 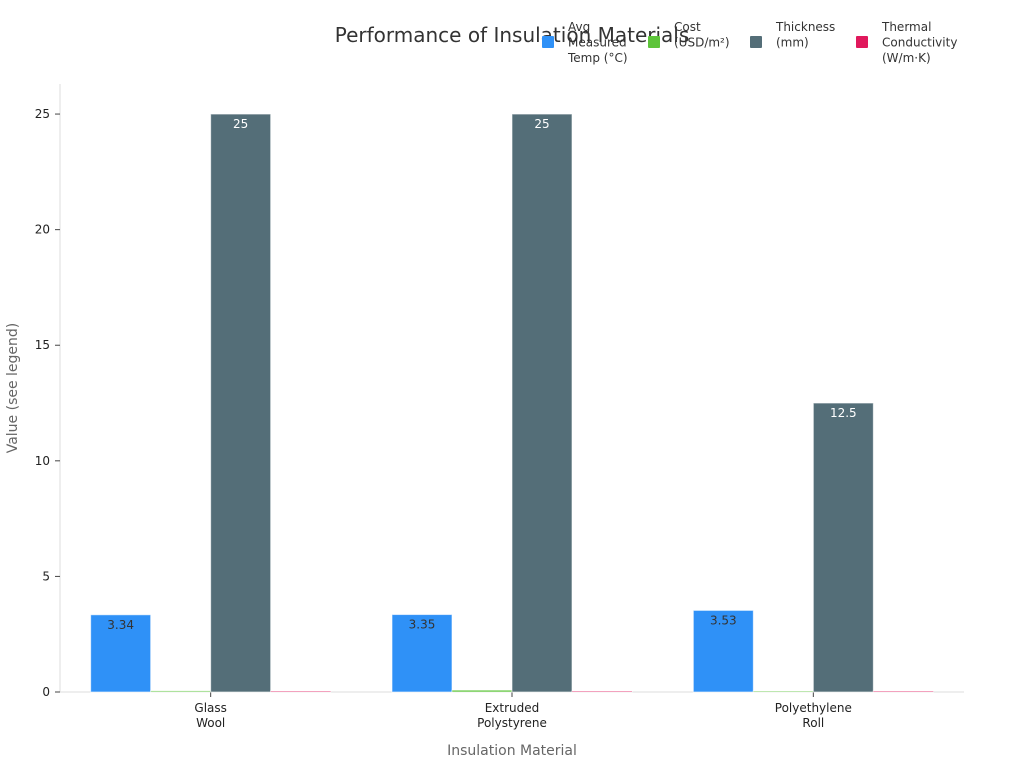 What do you see at coordinates (805, 35) in the screenshot?
I see `legend-label: Thickness (mm)` at bounding box center [805, 35].